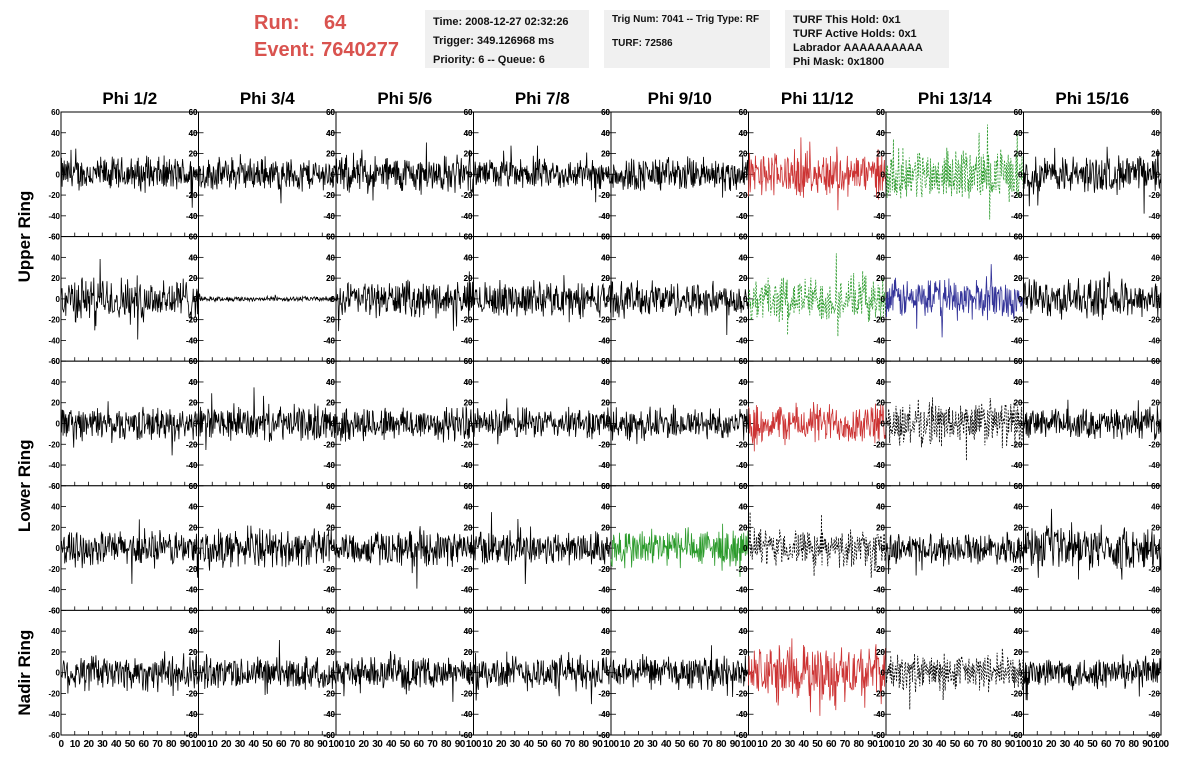 The image size is (1196, 772). Describe the element at coordinates (129, 551) in the screenshot. I see `waveform-r4-c1` at that location.